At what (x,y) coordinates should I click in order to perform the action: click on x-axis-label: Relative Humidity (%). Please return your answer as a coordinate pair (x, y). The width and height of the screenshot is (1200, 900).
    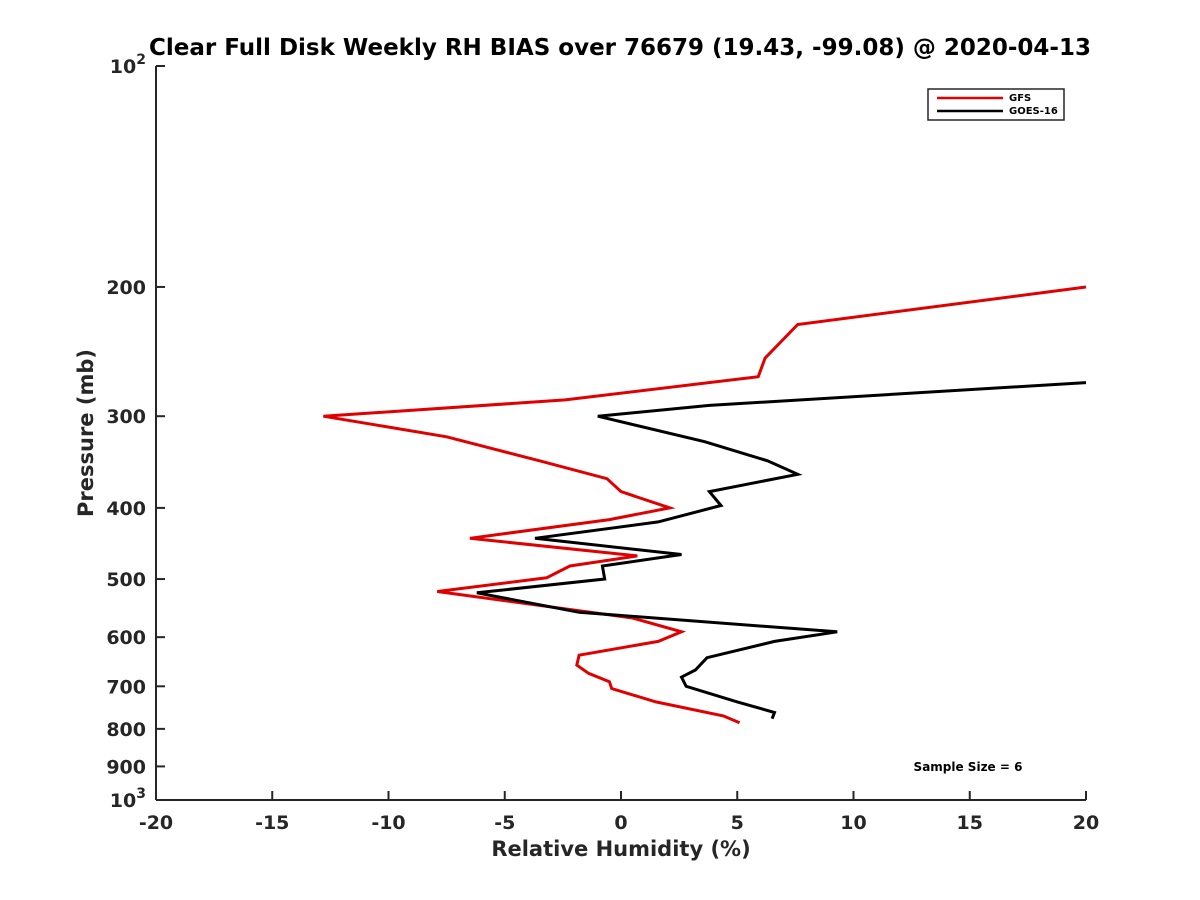
    Looking at the image, I should click on (620, 849).